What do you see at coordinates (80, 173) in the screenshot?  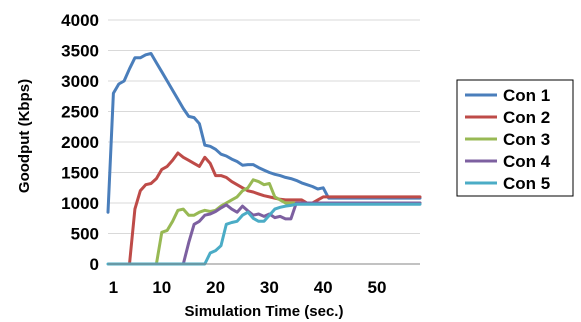 I see `y-tick-label: 1500` at bounding box center [80, 173].